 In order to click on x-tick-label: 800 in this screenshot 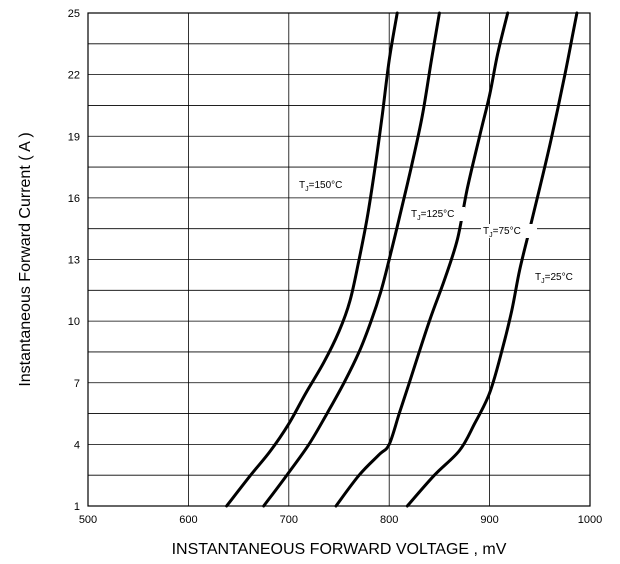, I will do `click(389, 520)`.